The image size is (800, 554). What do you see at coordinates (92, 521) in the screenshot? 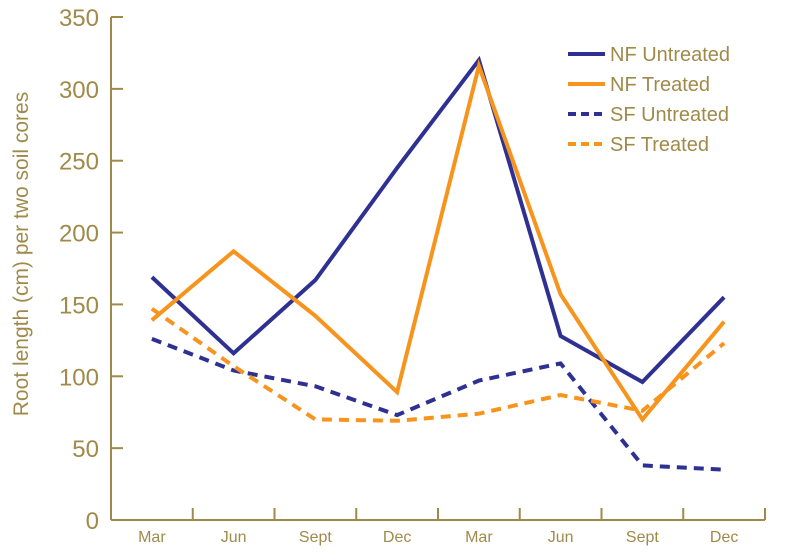
I see `y-tick-label: 0` at bounding box center [92, 521].